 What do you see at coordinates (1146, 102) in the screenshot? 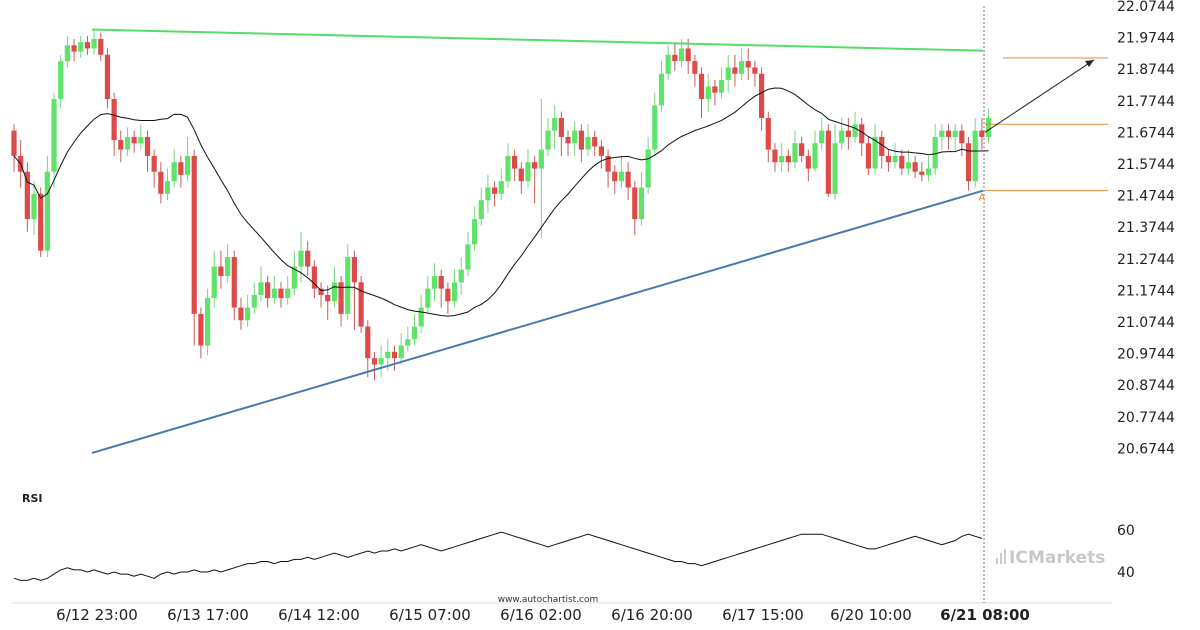
I see `price-tick-label: 21.7744` at bounding box center [1146, 102].